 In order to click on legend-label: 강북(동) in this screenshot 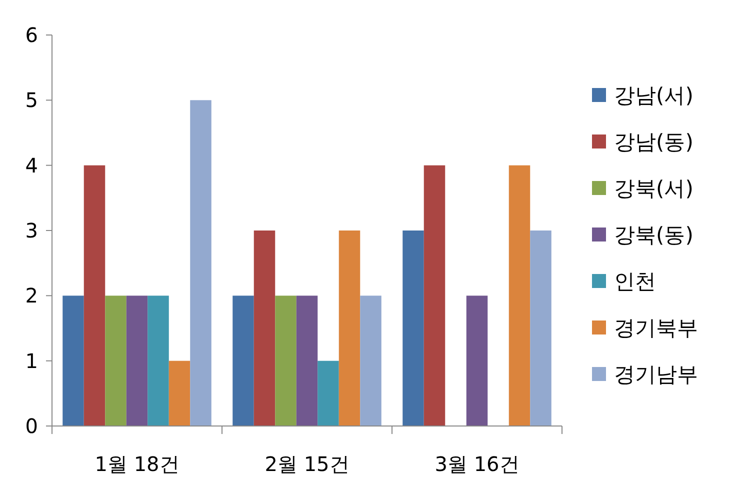, I will do `click(654, 234)`.